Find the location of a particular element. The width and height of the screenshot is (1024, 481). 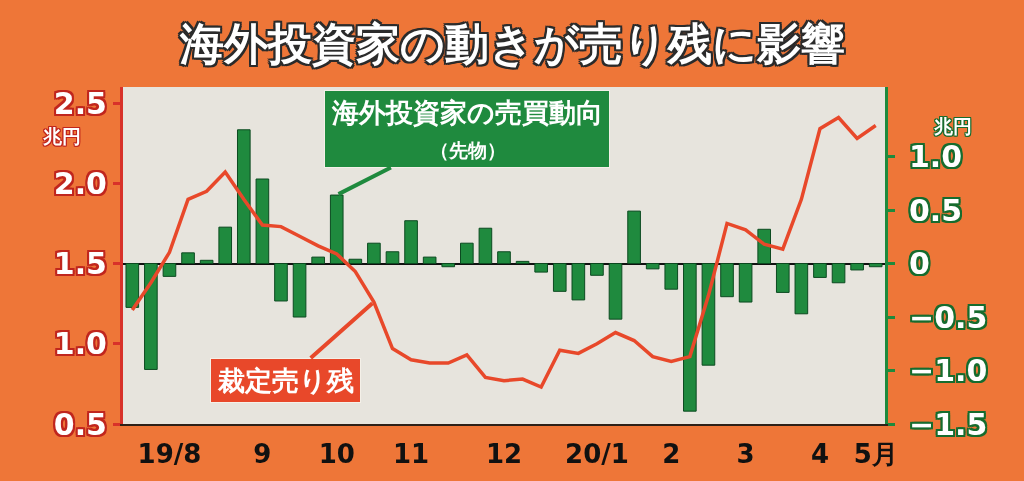

x-tick-label: 20/1 is located at coordinates (597, 454).